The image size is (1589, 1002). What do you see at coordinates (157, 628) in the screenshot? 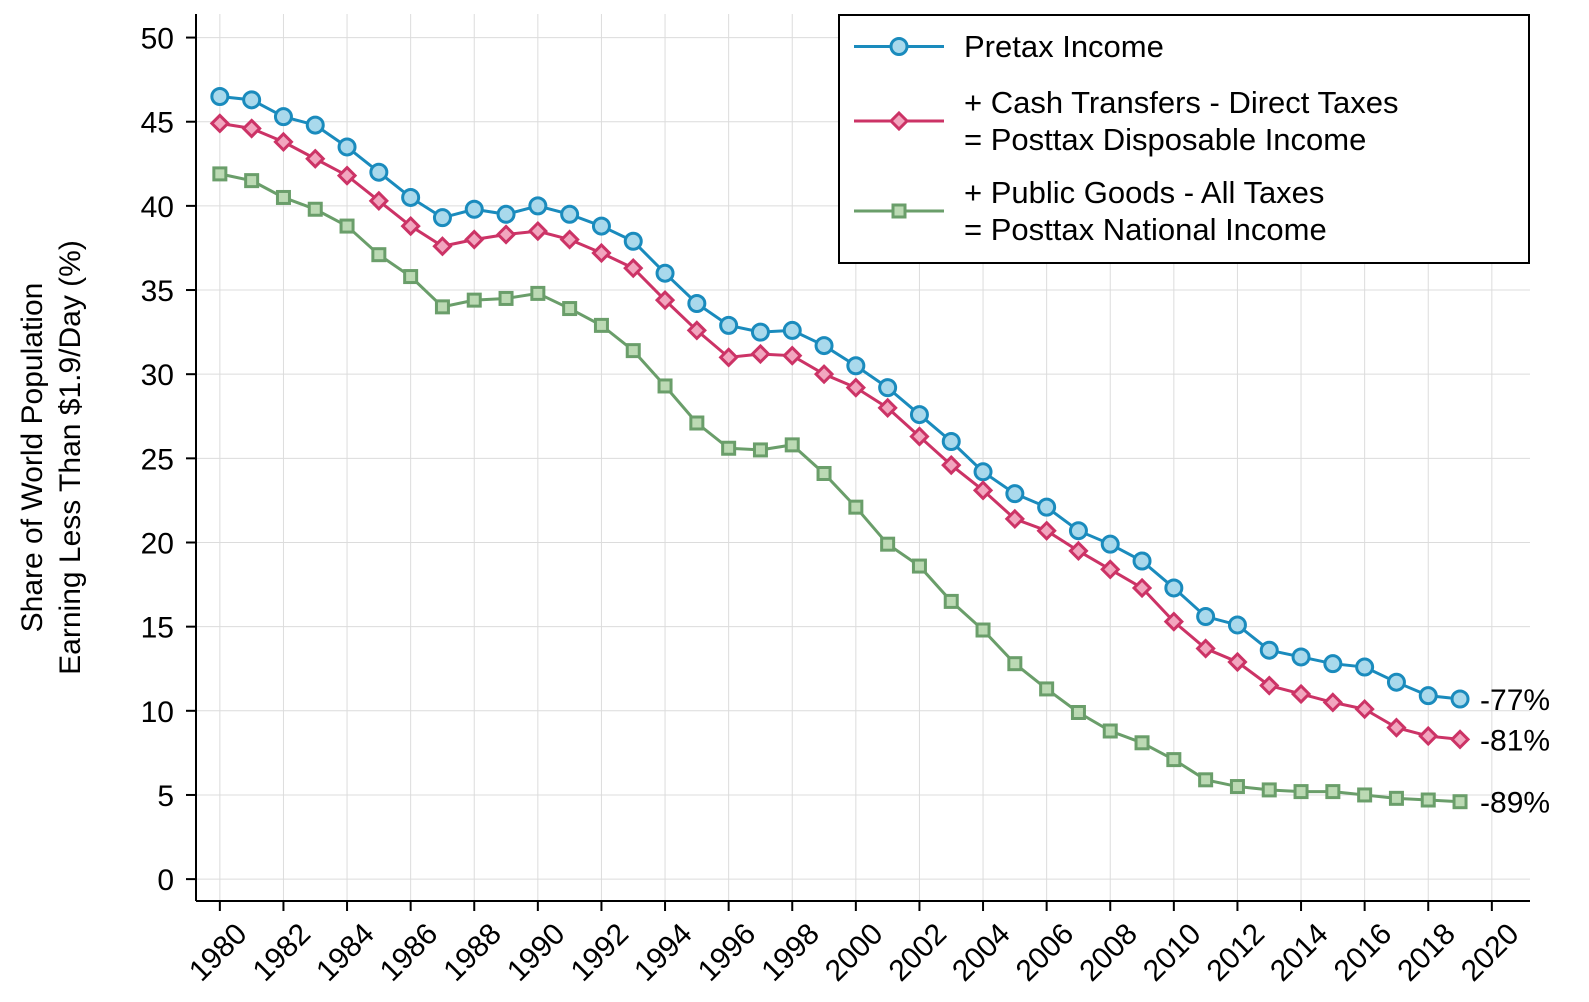
I see `y-tick-label: 15` at bounding box center [157, 628].